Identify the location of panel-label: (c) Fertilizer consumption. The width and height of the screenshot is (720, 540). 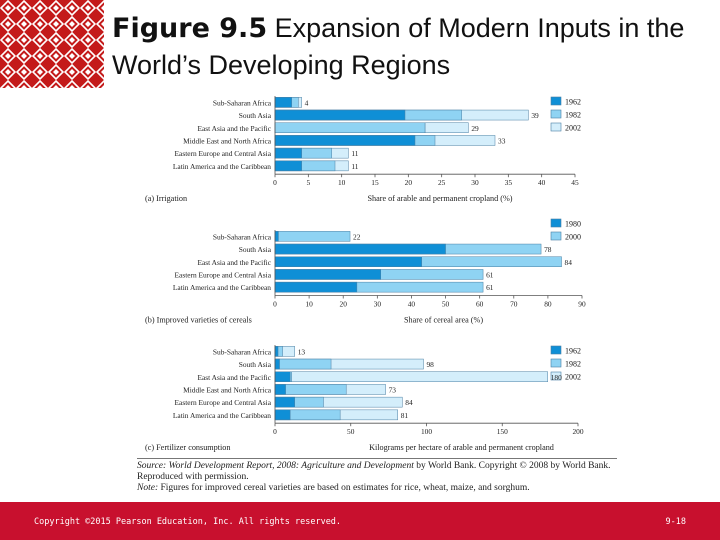
(188, 447).